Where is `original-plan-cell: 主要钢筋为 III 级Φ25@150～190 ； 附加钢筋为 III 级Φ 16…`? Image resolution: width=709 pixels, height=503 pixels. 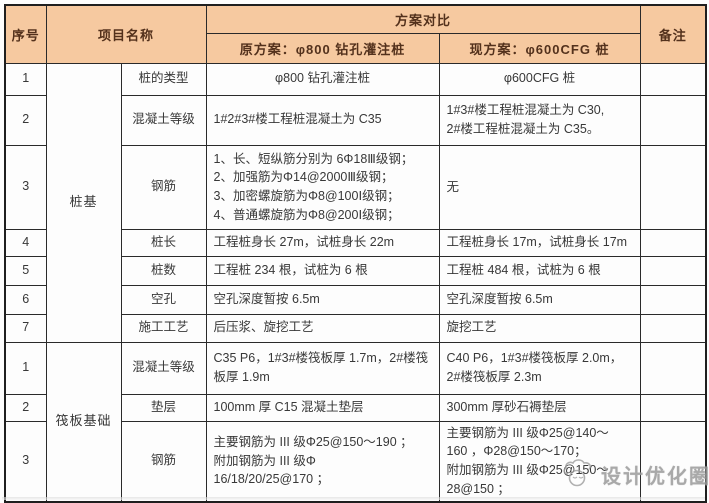
original-plan-cell: 主要钢筋为 III 级Φ25@150～190 ； 附加钢筋为 III 级Φ 16… is located at coordinates (322, 461).